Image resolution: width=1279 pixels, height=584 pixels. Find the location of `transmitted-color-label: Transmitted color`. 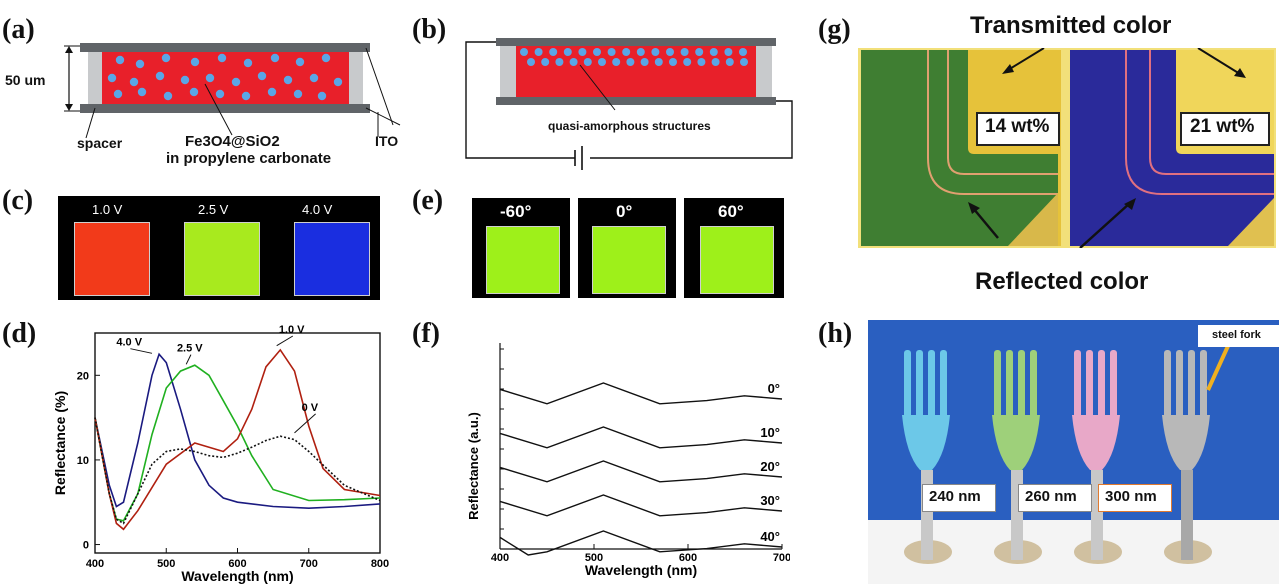

transmitted-color-label: Transmitted color is located at coordinates (1071, 25).